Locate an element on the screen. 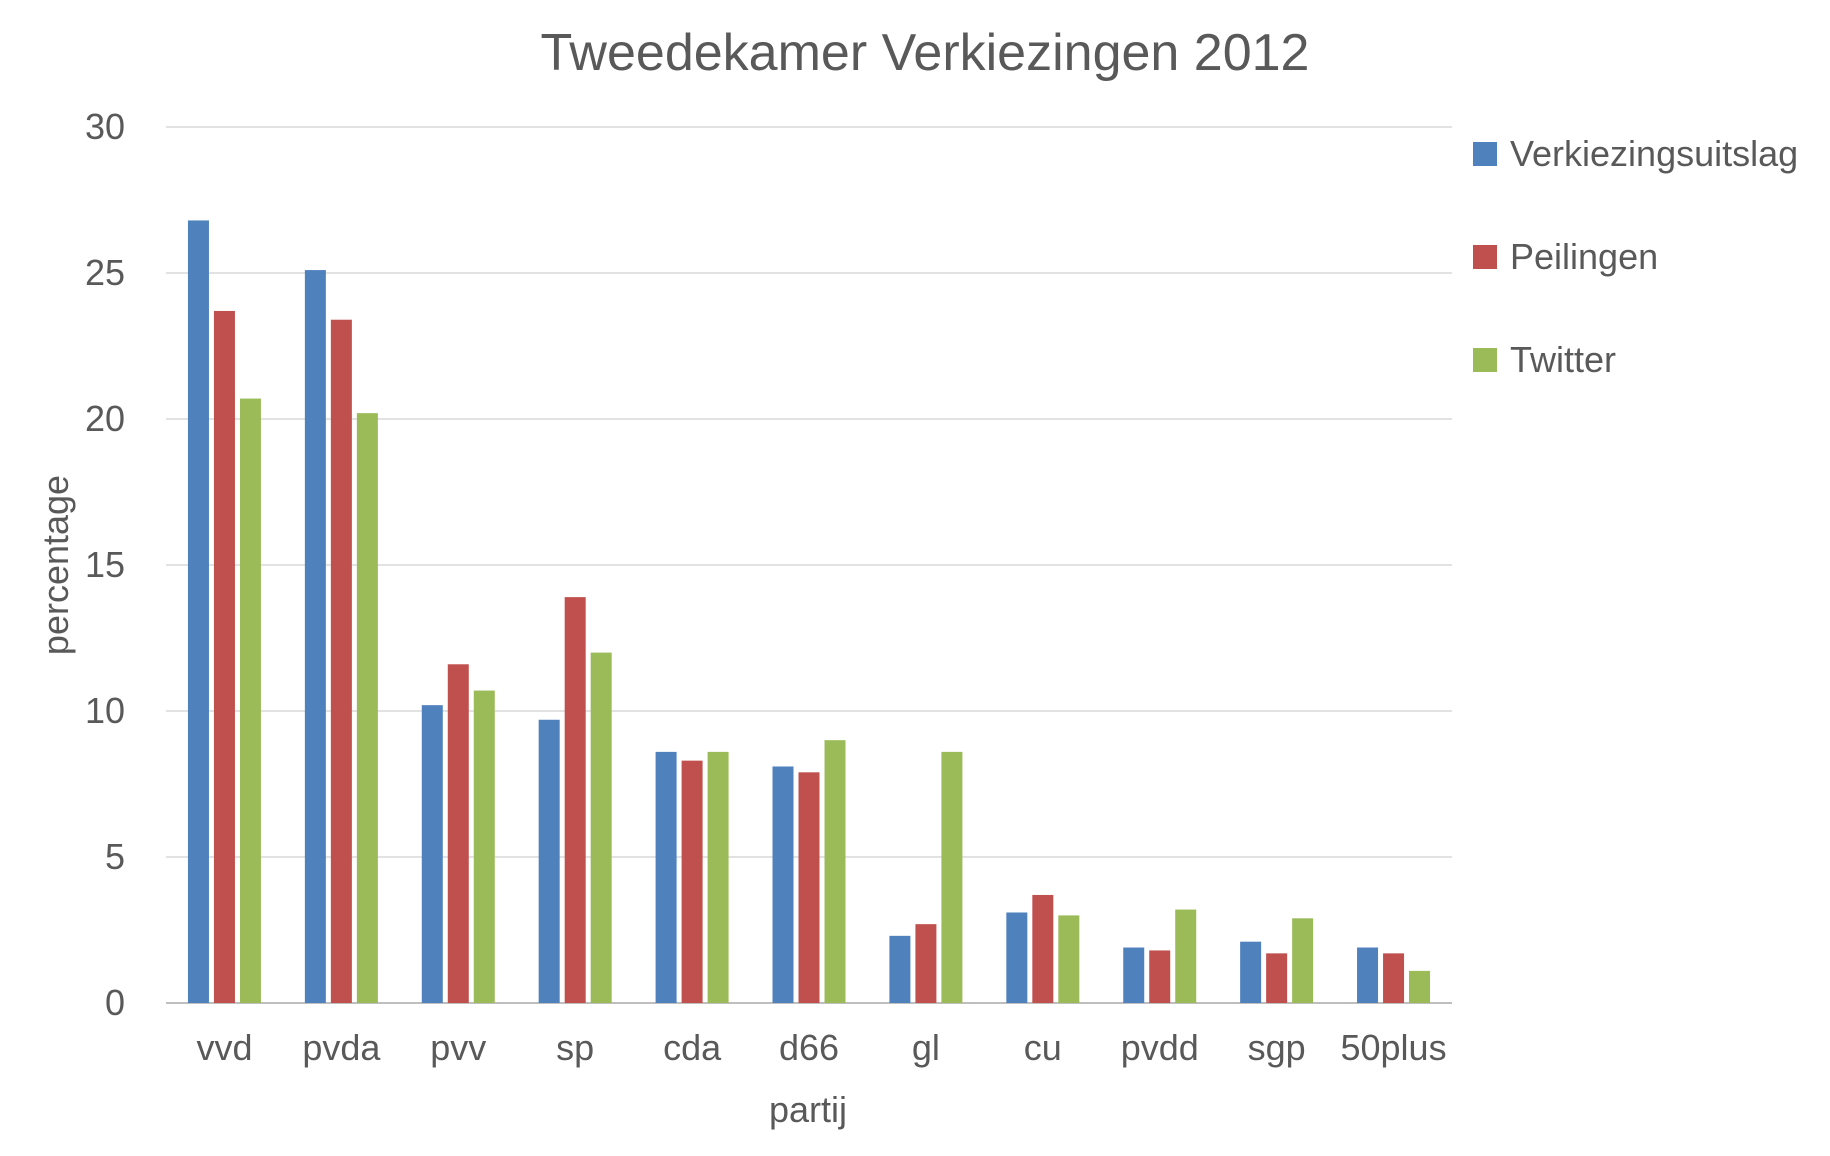 Image resolution: width=1830 pixels, height=1156 pixels. bar-peilingen-sgp is located at coordinates (1277, 978).